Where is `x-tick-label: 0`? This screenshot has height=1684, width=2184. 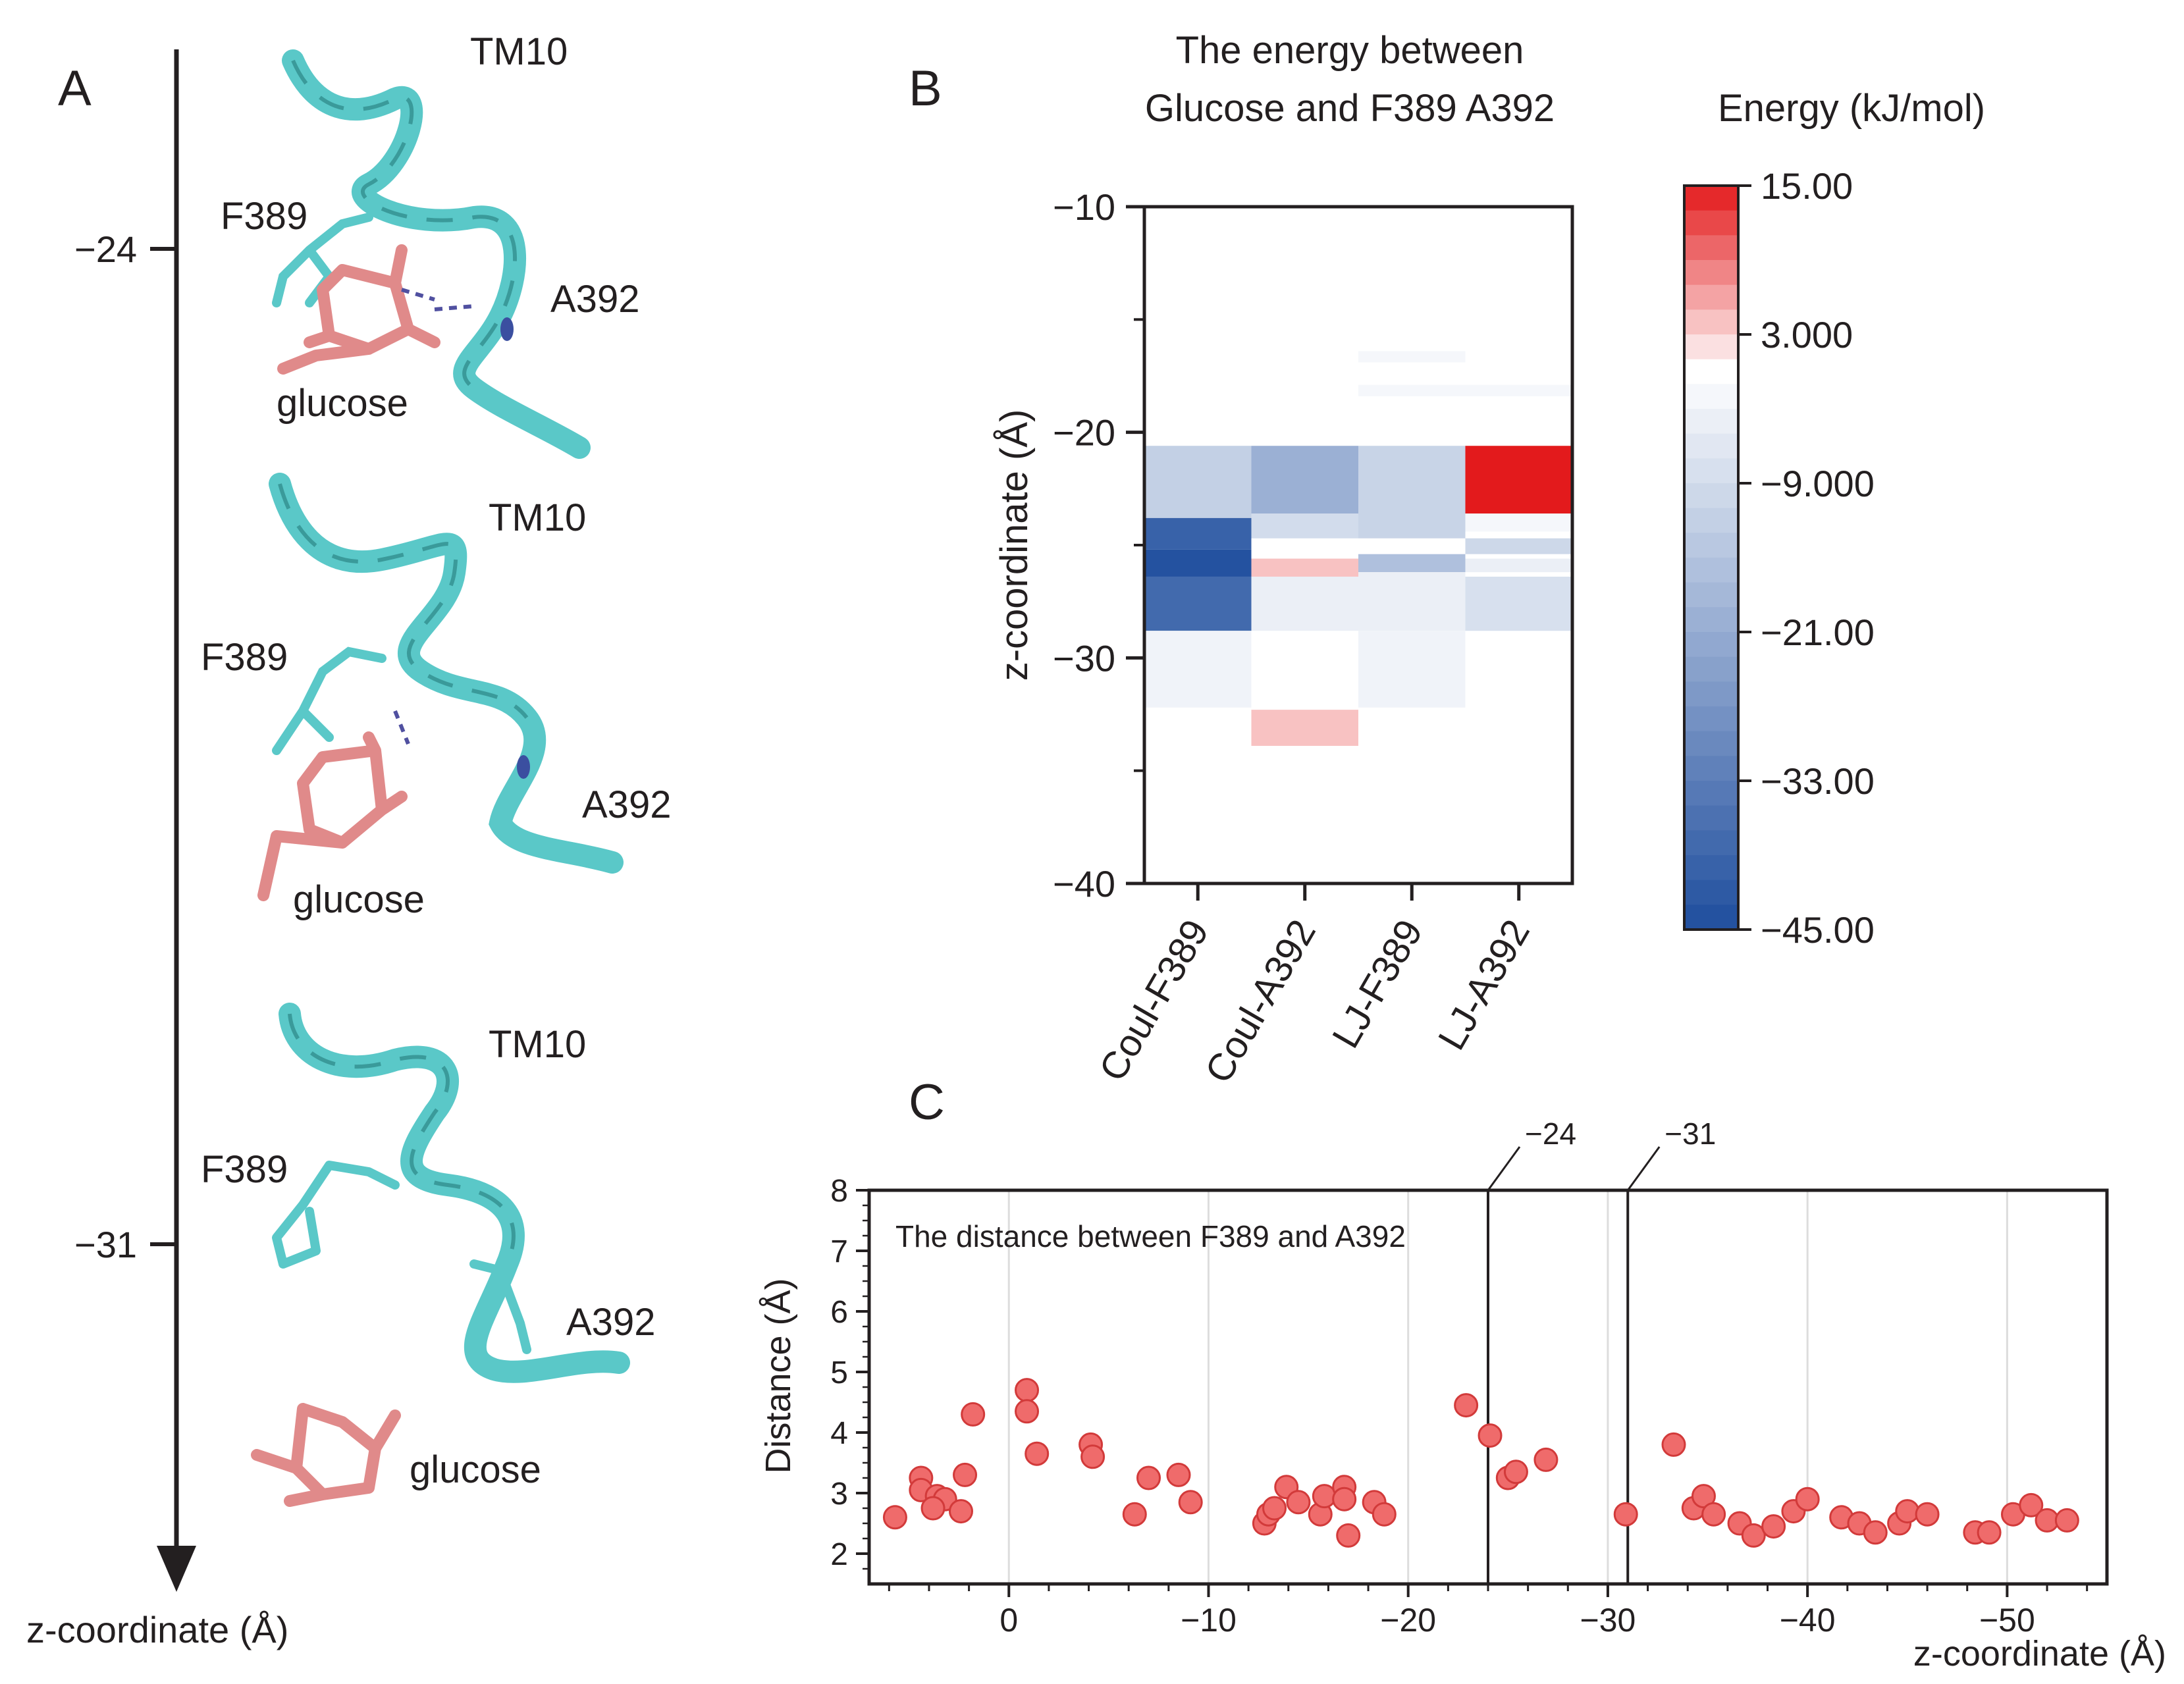 x-tick-label: 0 is located at coordinates (1008, 1620).